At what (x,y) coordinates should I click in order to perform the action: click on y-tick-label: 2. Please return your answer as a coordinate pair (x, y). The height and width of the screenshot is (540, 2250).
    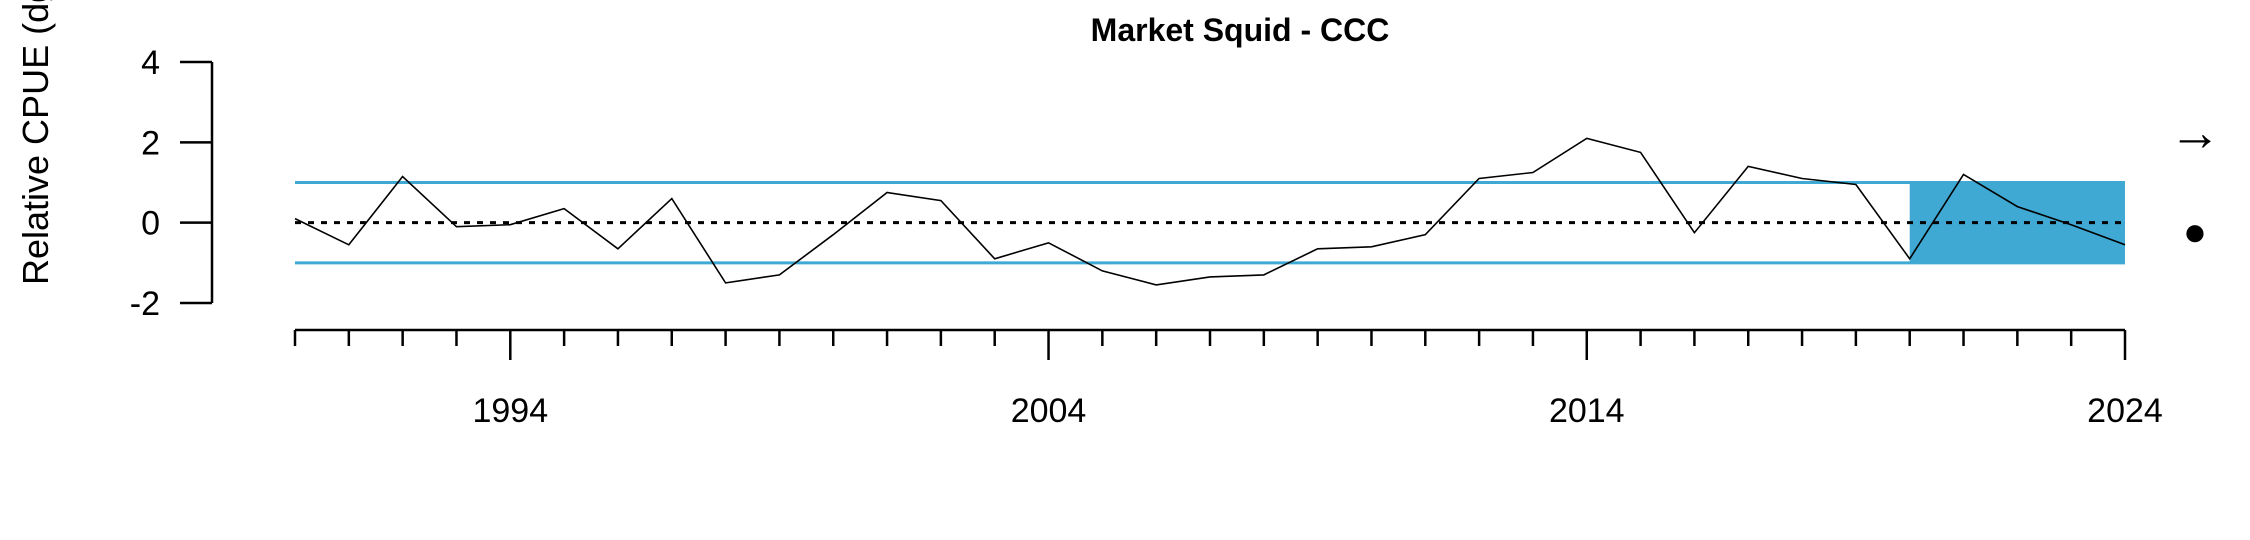
    Looking at the image, I should click on (150, 143).